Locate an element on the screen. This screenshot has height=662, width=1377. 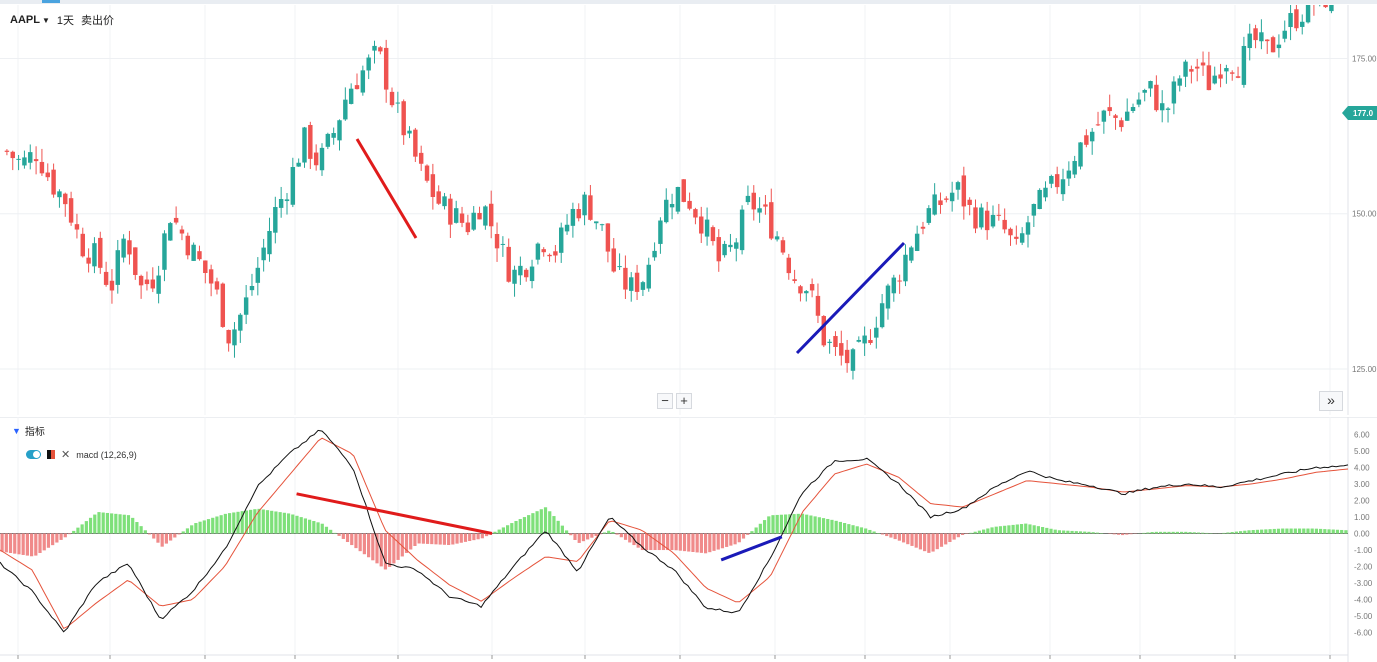
price-type-label: 卖出价 is located at coordinates (97, 21).